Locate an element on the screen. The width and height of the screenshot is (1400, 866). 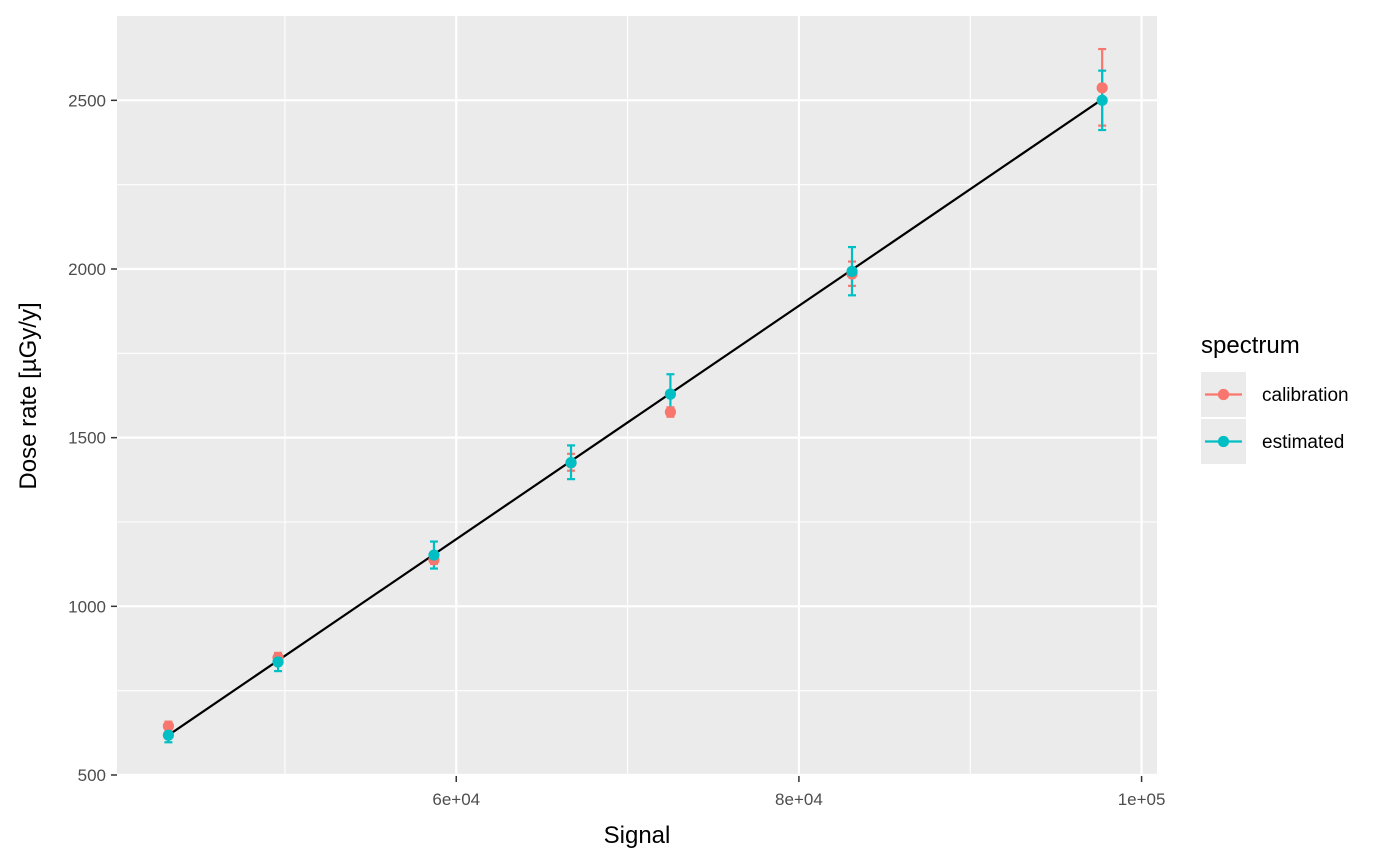
x-tick-label: 8e+04 is located at coordinates (799, 799).